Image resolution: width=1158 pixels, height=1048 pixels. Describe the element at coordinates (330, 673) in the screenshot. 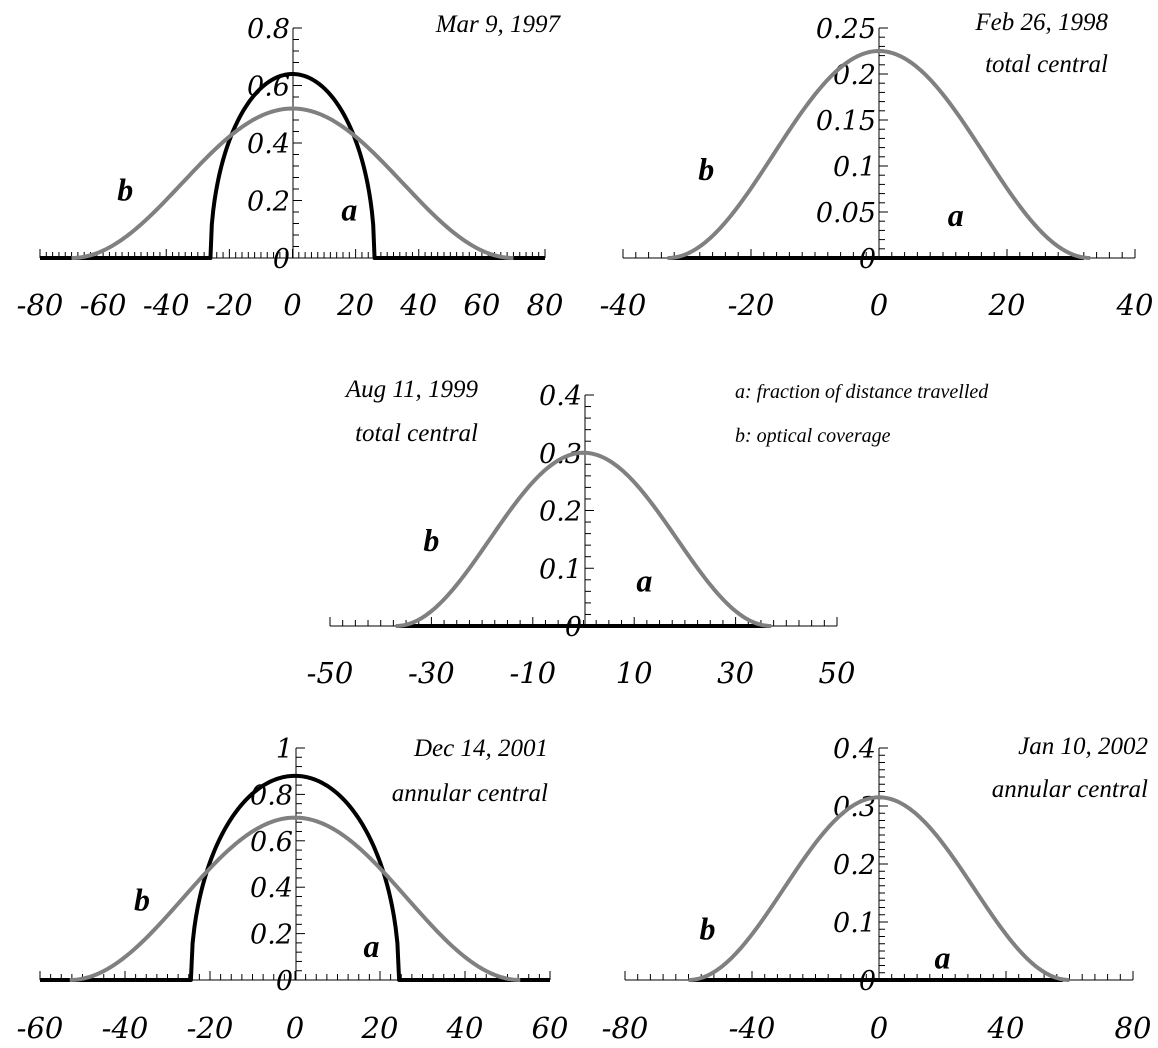

I see `x-tick-label: -50` at that location.